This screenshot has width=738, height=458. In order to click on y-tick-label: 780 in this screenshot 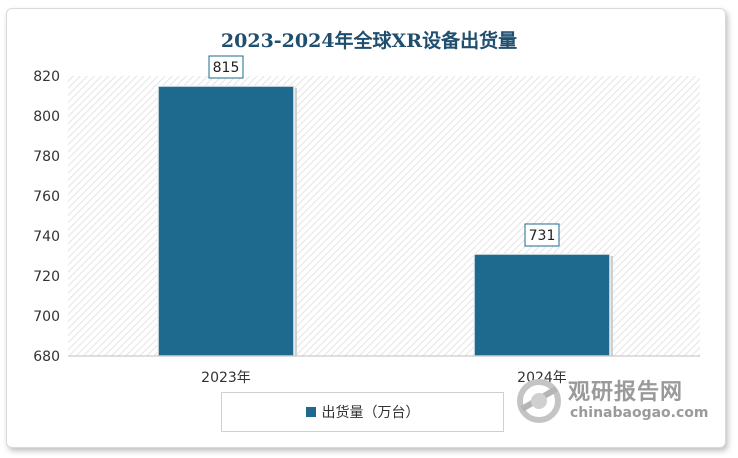, I will do `click(46, 157)`.